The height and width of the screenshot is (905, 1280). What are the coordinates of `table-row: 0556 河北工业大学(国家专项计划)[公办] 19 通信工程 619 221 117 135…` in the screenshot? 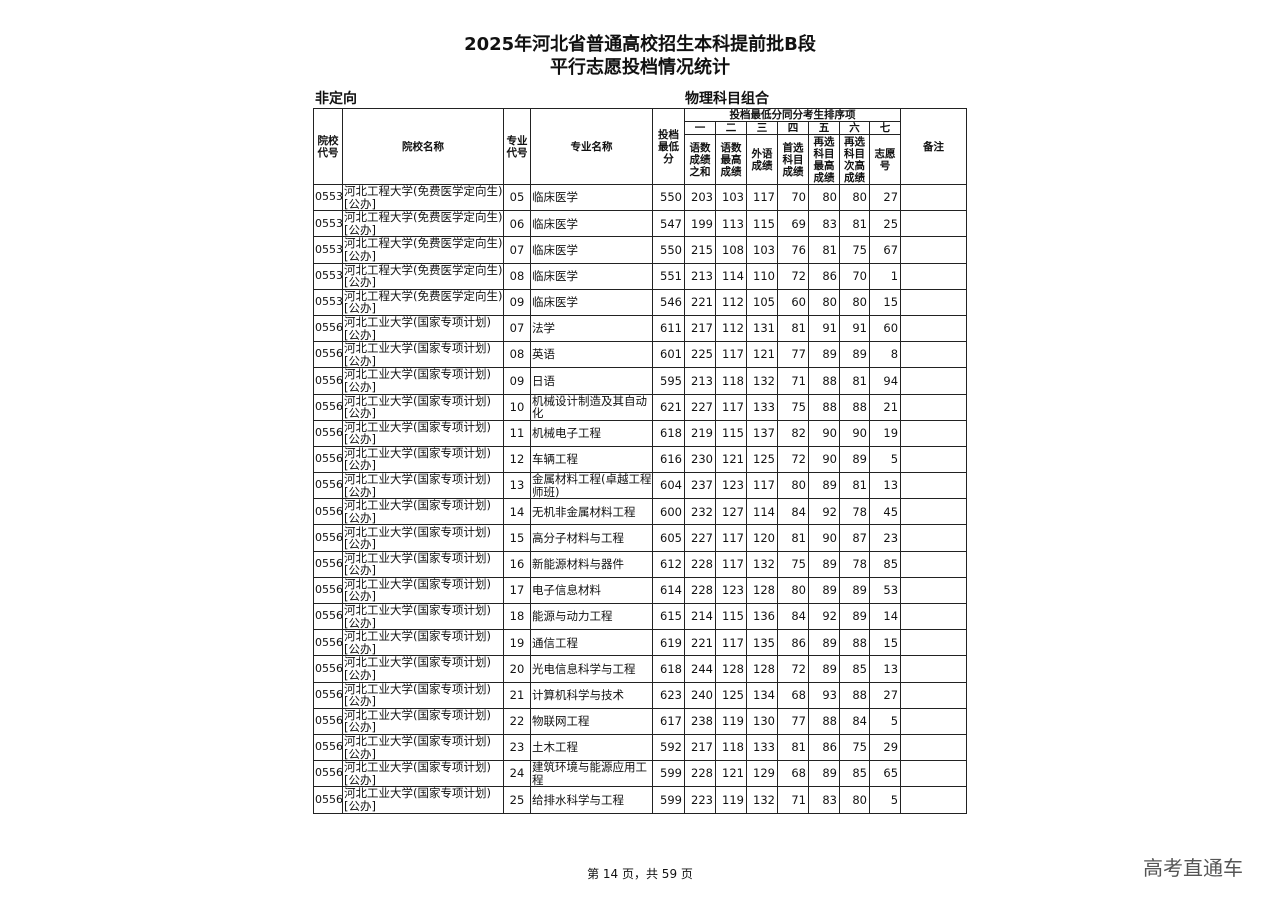 It's located at (640, 643).